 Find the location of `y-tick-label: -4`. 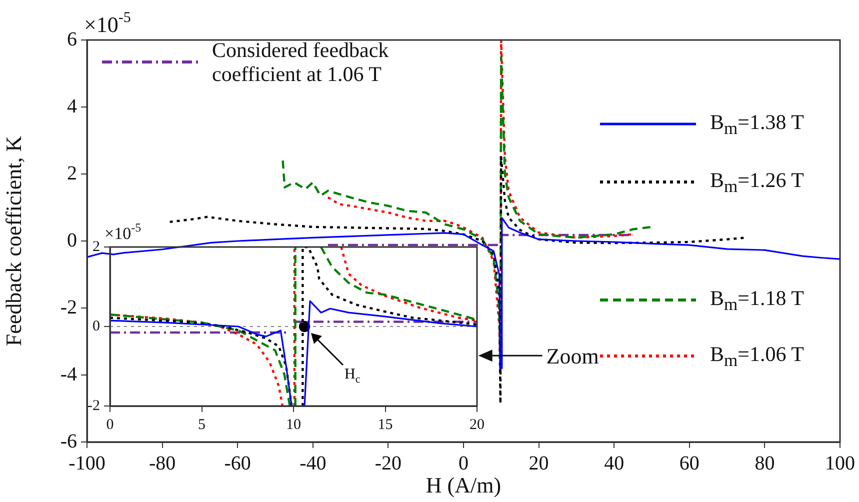

y-tick-label: -4 is located at coordinates (68, 374).